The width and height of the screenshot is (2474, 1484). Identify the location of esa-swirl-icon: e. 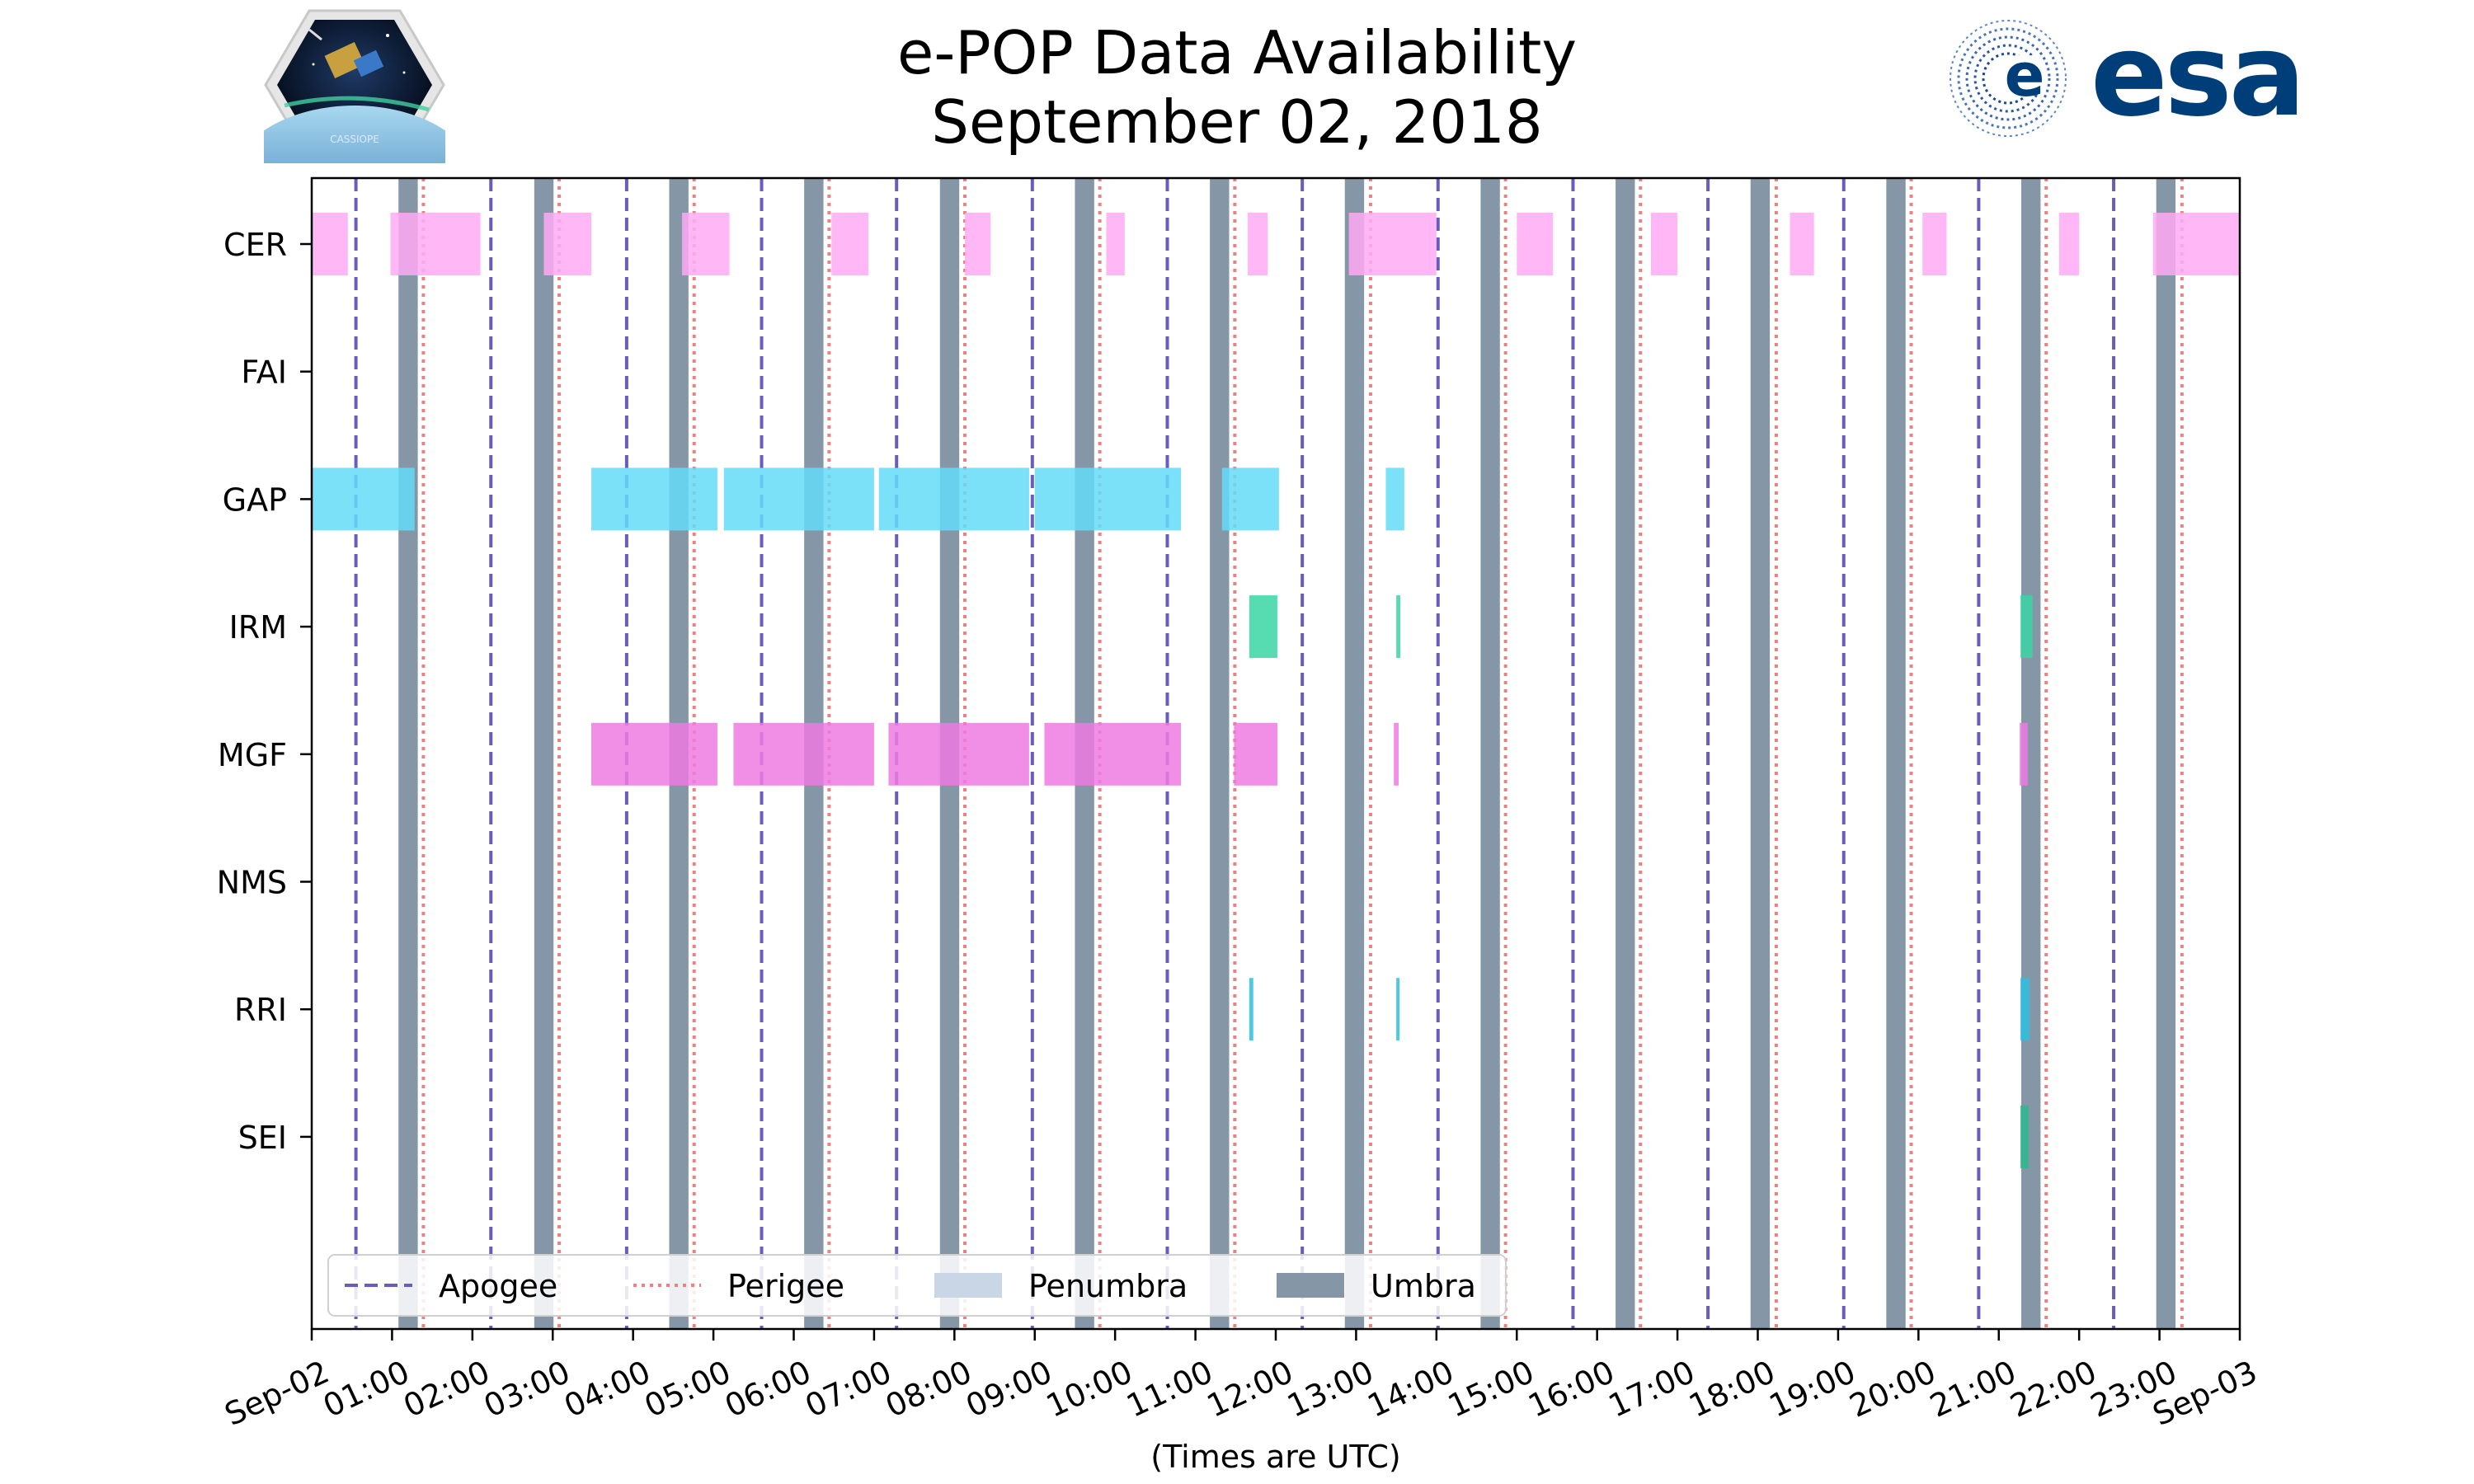
(2008, 78).